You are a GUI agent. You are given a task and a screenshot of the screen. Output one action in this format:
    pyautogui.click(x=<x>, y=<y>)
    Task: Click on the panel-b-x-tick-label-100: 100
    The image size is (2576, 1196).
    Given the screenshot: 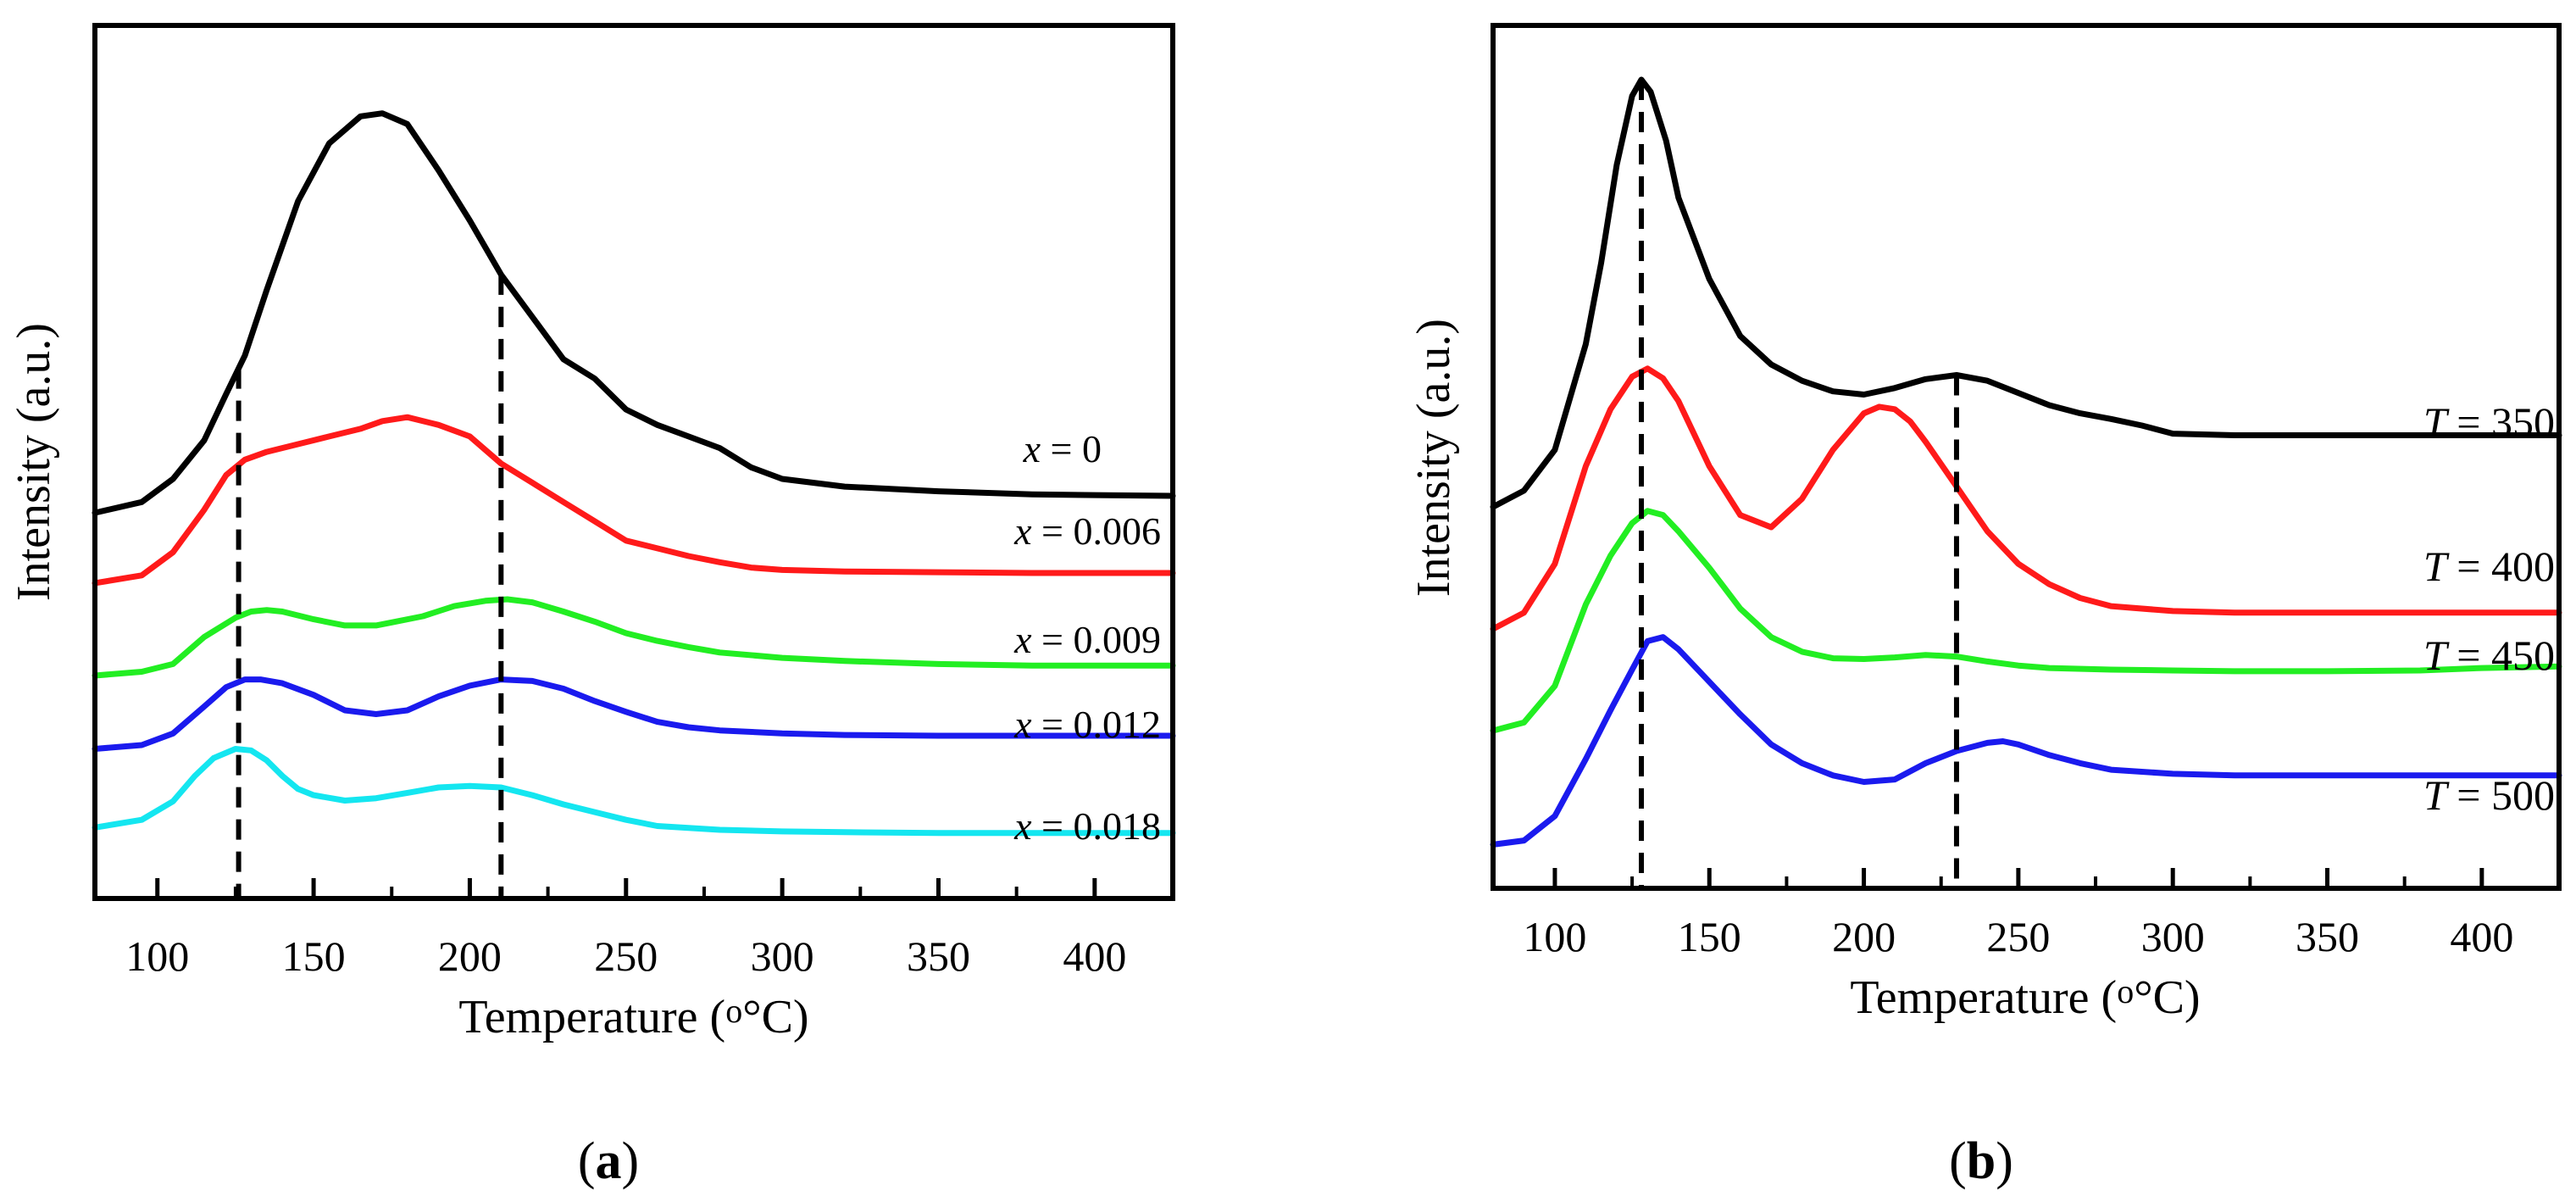 What is the action you would take?
    pyautogui.click(x=1554, y=936)
    